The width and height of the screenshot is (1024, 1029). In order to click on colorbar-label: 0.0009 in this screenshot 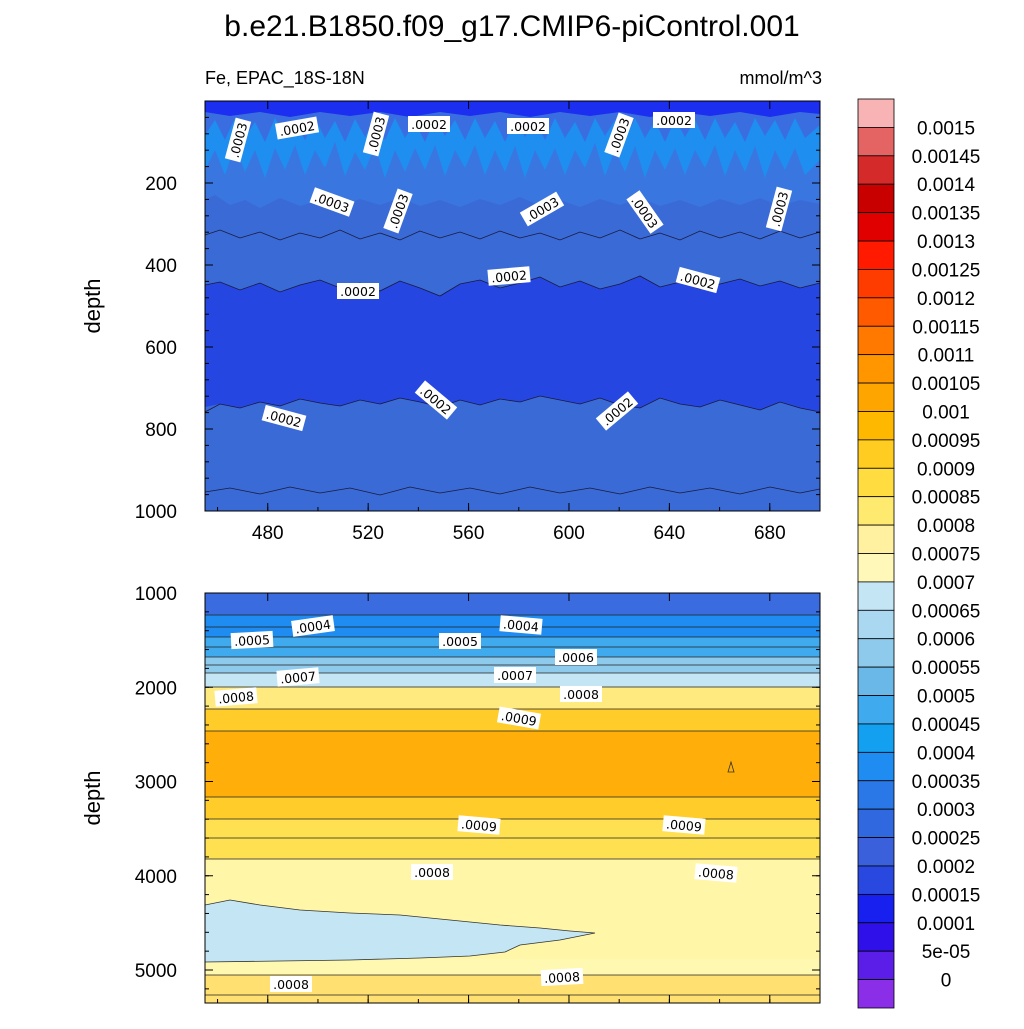, I will do `click(946, 469)`.